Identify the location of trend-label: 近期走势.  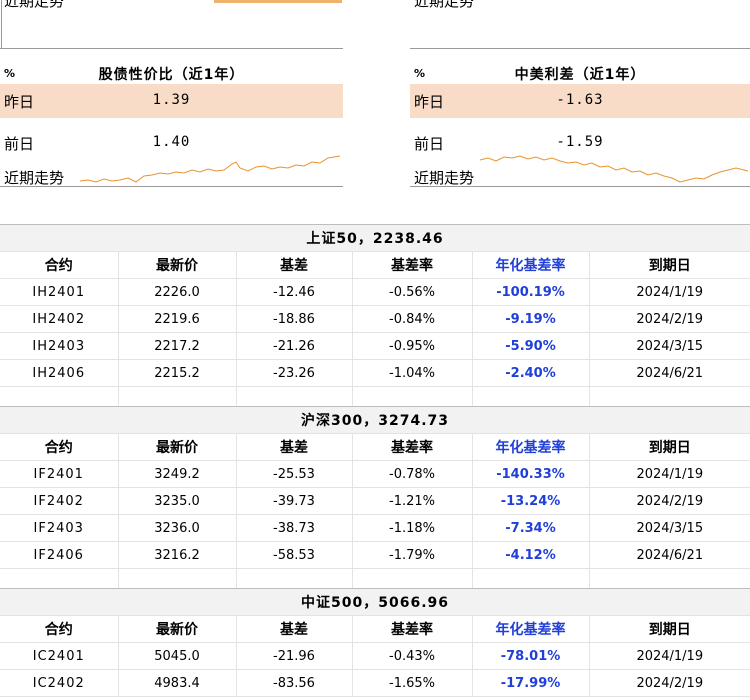
(34, 178).